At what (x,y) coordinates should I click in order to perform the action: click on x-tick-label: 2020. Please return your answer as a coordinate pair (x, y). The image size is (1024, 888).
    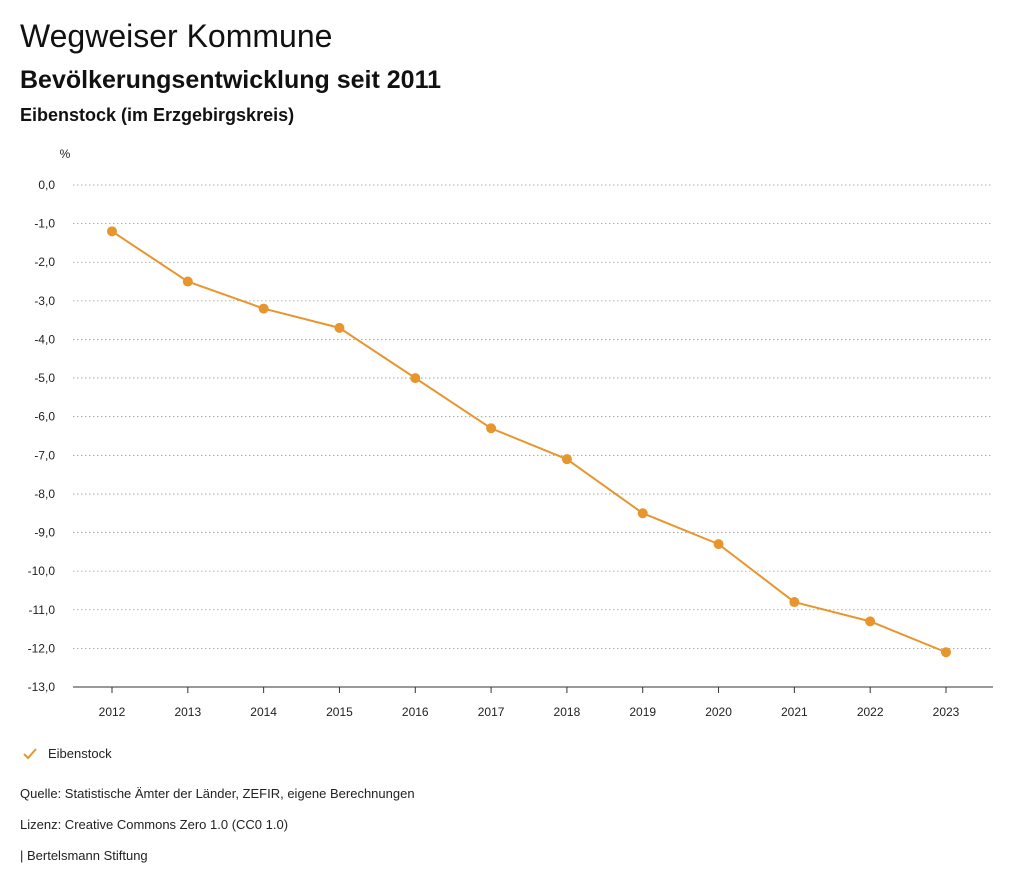
    Looking at the image, I should click on (718, 712).